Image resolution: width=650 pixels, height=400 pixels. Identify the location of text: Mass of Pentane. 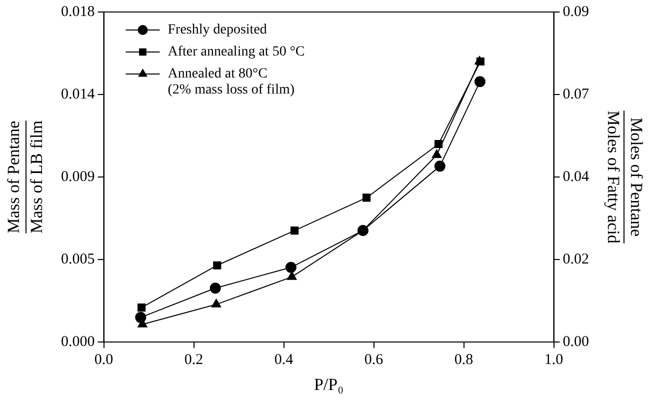
(13, 177).